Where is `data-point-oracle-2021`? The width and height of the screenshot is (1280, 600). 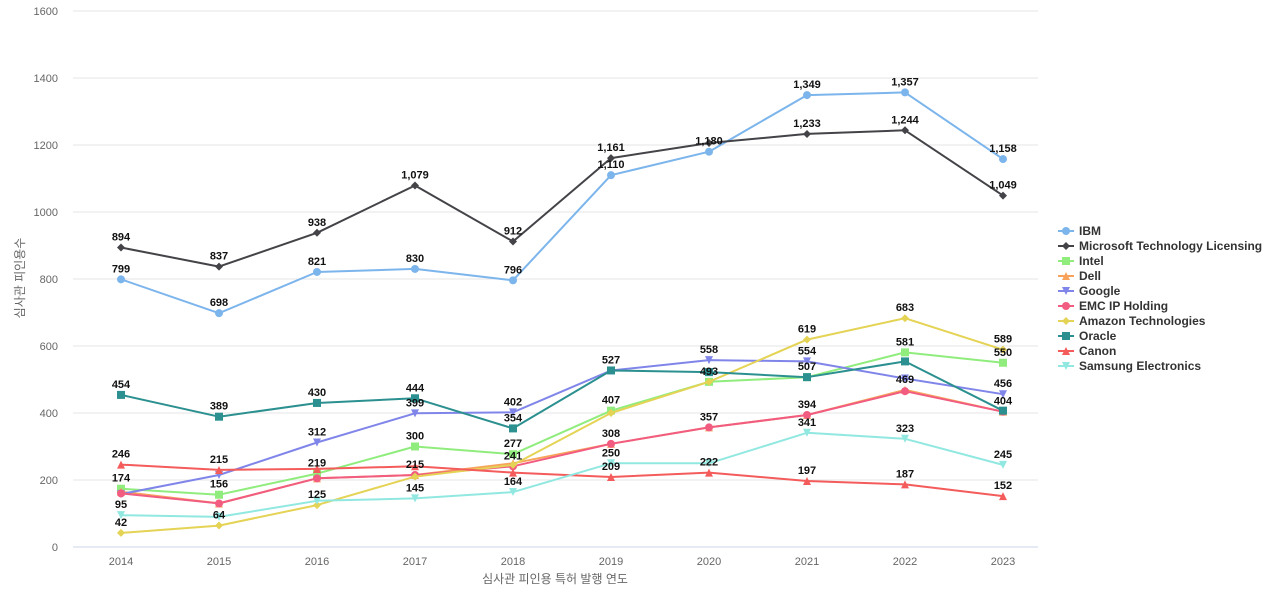 data-point-oracle-2021 is located at coordinates (807, 377).